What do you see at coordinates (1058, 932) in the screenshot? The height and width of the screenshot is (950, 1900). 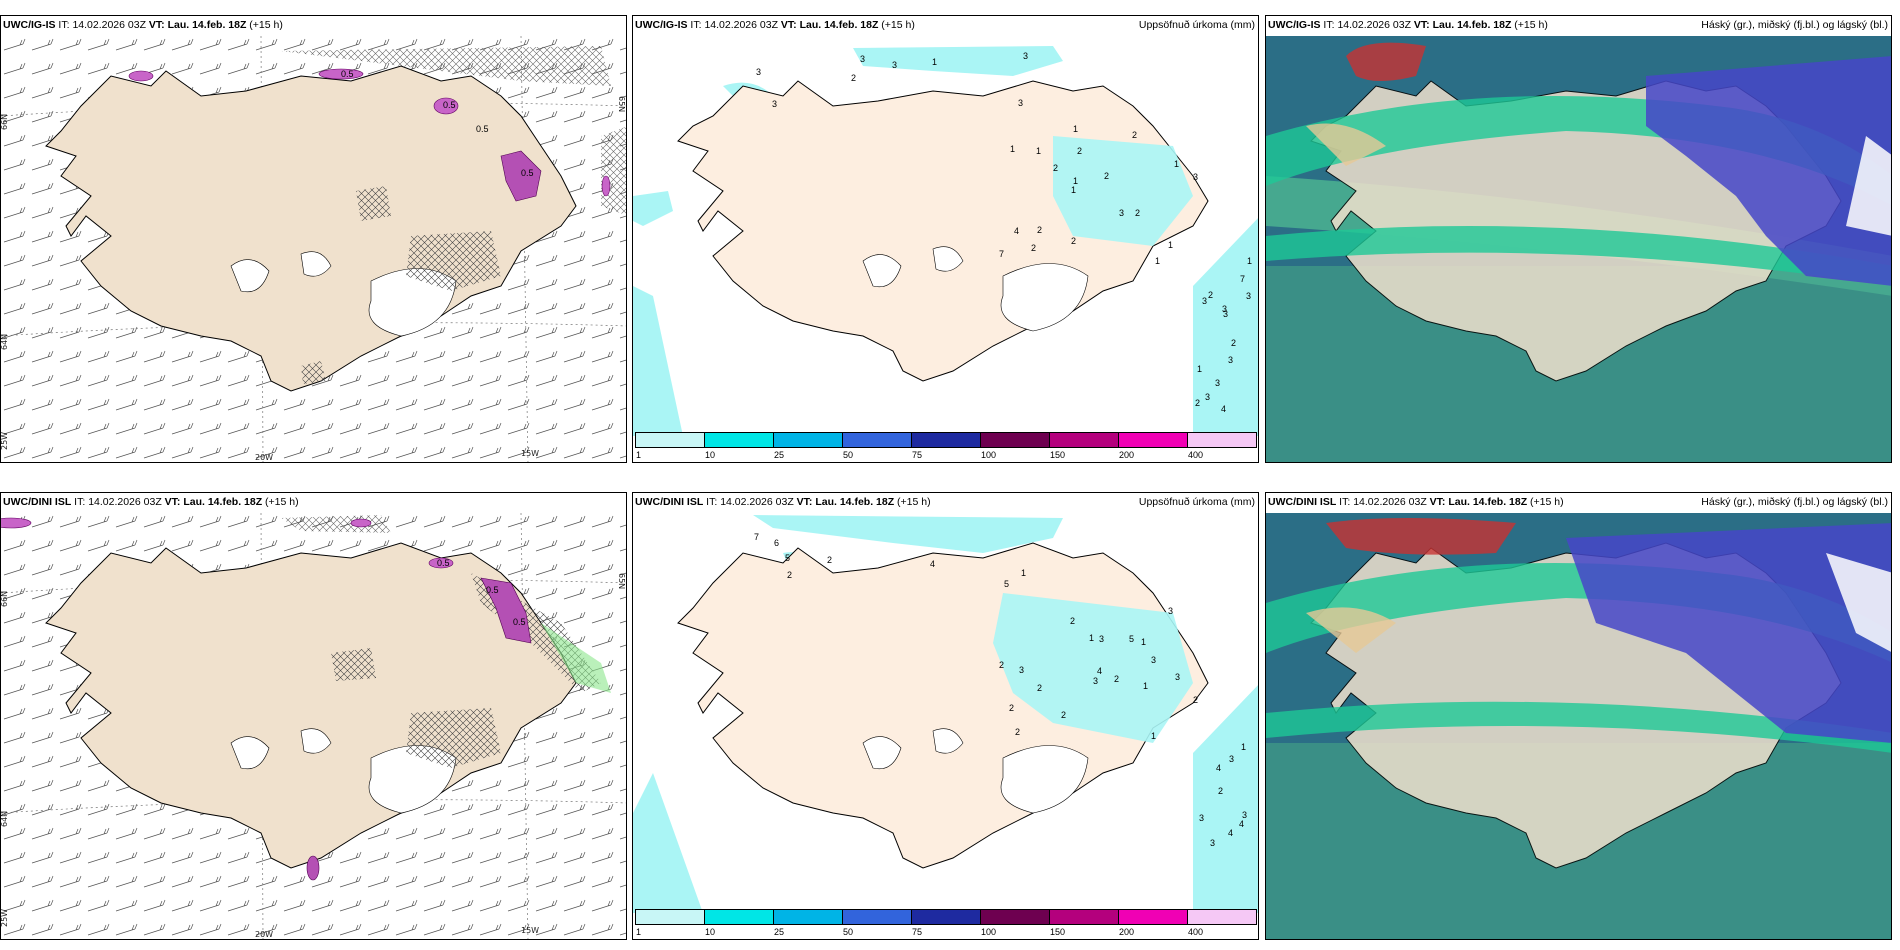 I see `colorbar-tick: 150` at bounding box center [1058, 932].